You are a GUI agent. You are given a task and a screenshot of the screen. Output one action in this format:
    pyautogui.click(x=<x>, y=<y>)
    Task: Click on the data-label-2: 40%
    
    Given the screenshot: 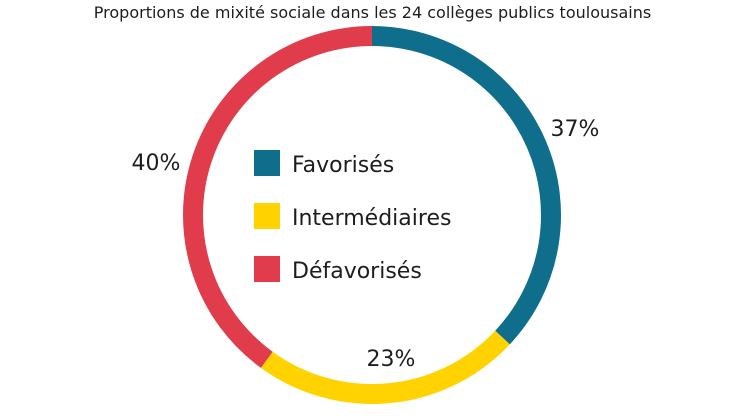 What is the action you would take?
    pyautogui.click(x=156, y=163)
    